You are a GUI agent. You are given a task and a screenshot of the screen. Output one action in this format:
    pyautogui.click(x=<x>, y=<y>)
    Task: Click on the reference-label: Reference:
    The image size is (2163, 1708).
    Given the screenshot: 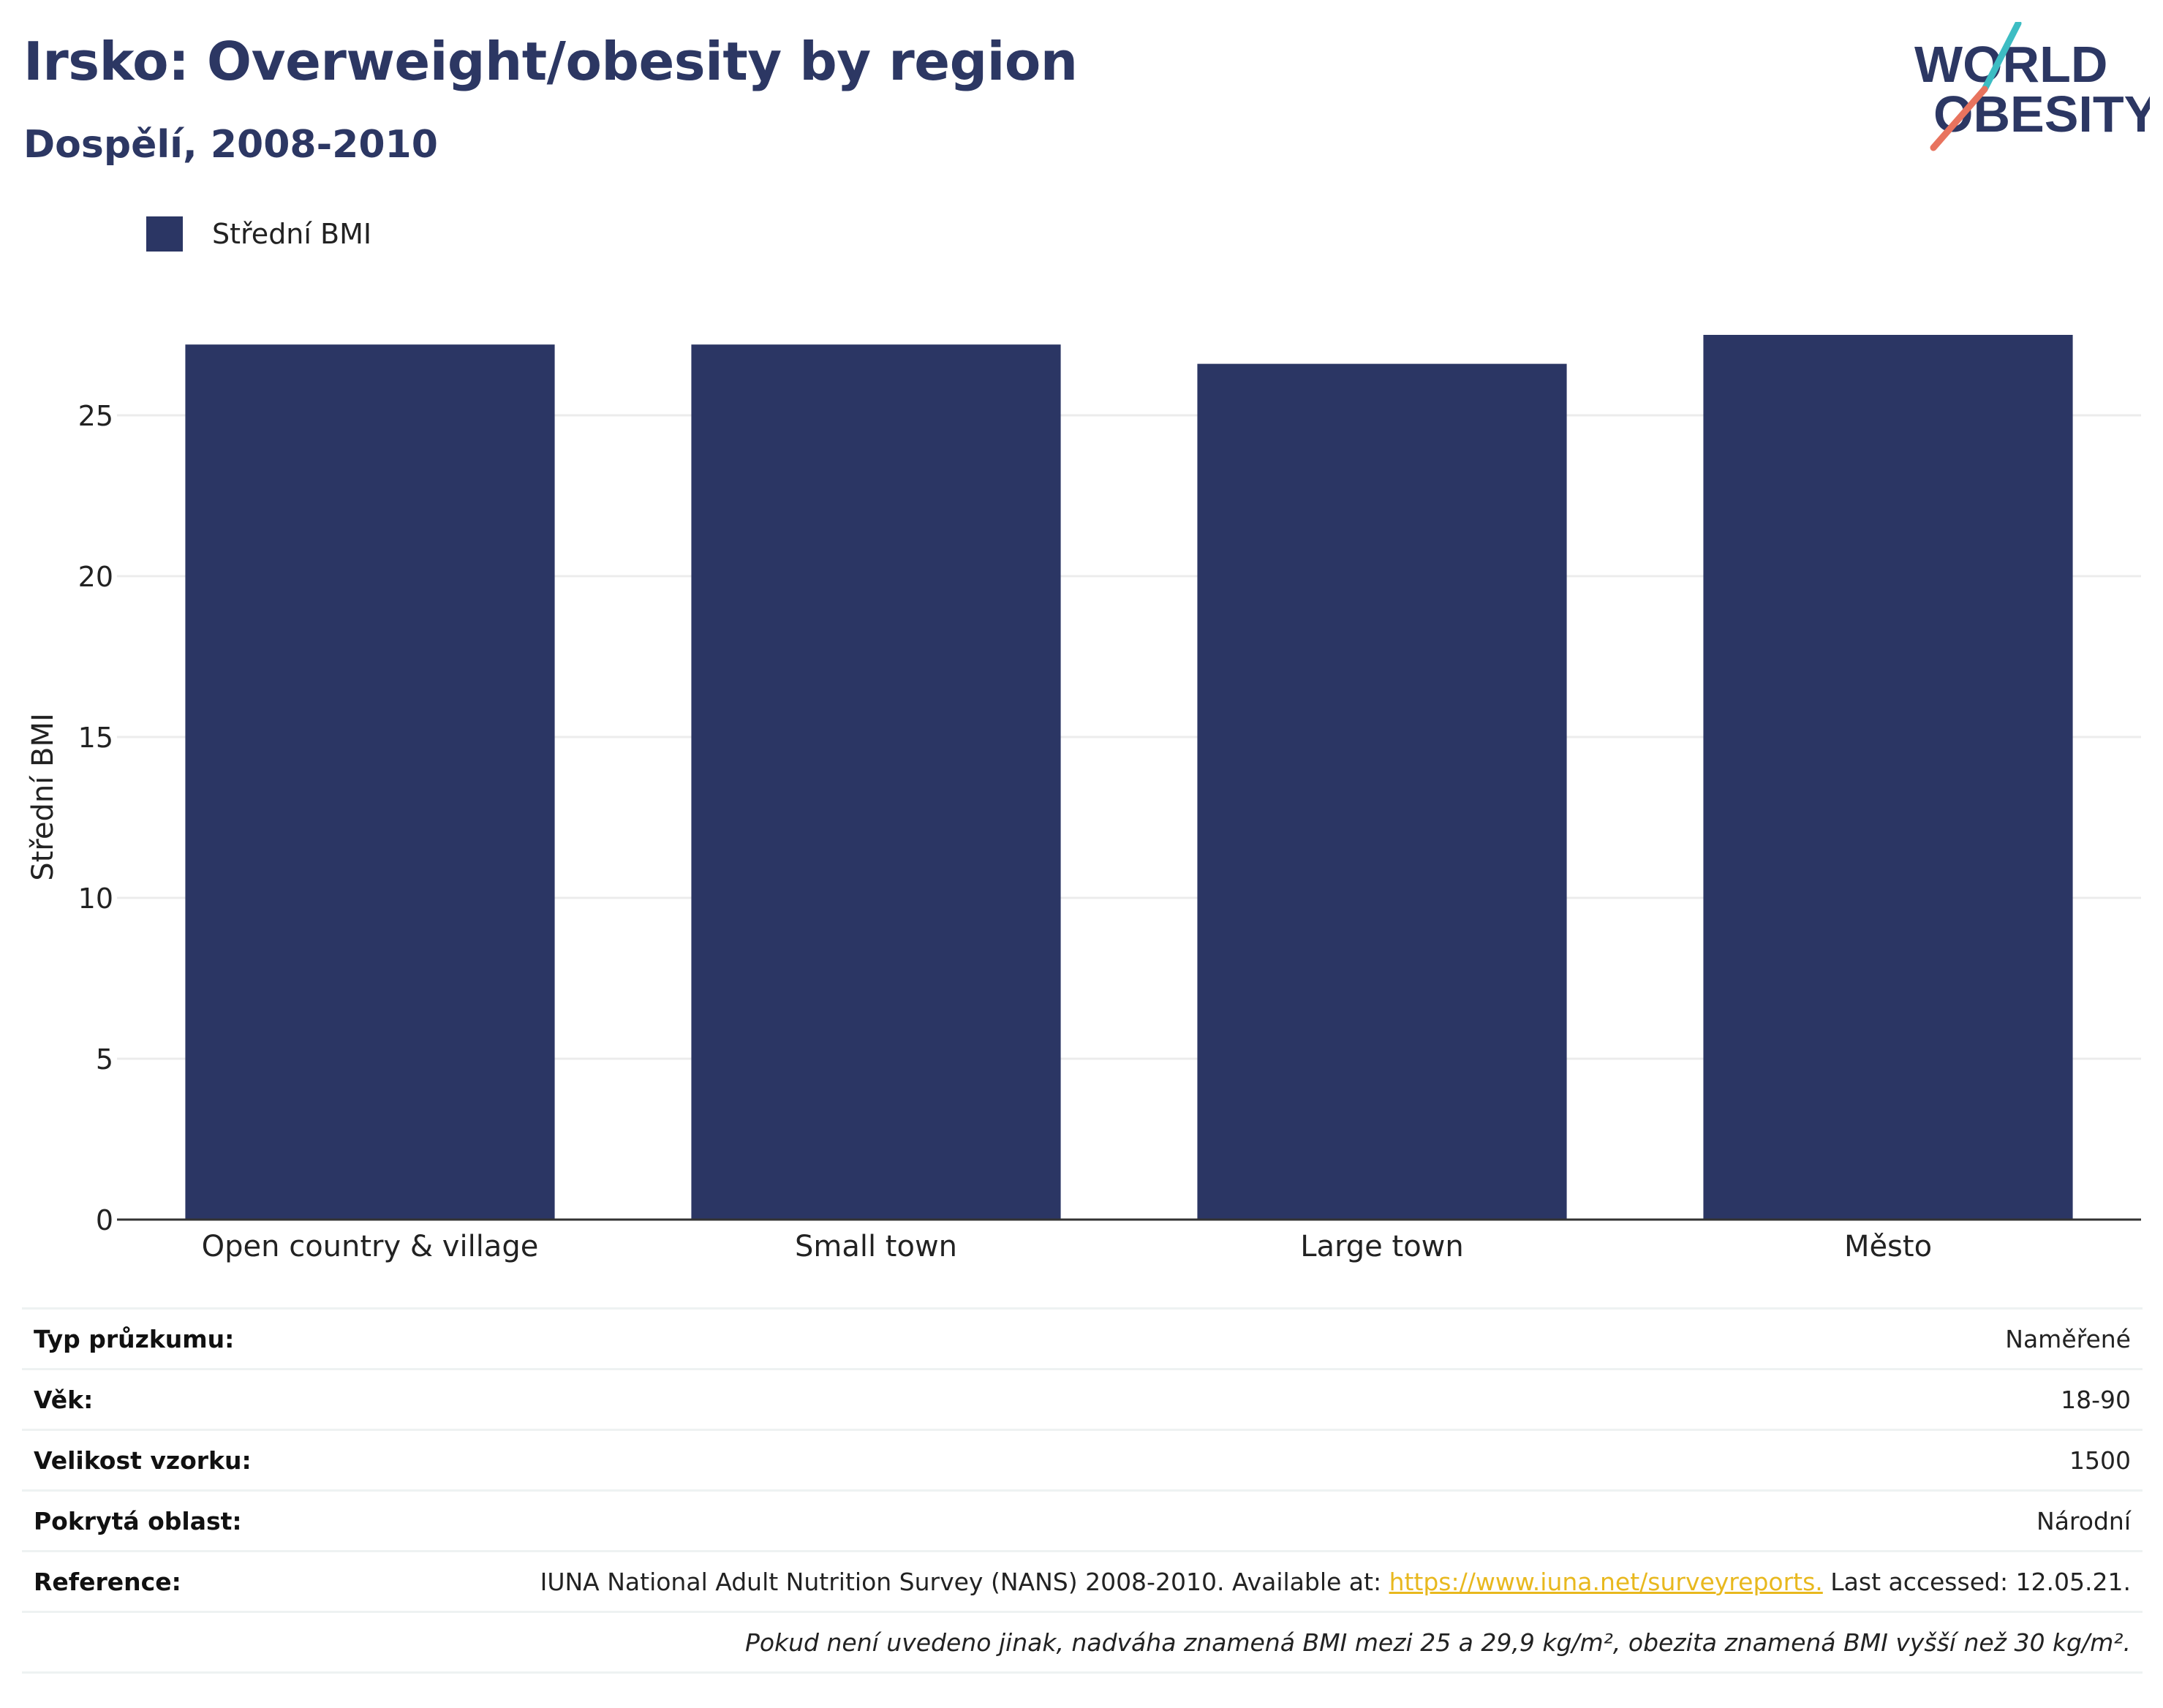 What is the action you would take?
    pyautogui.click(x=107, y=1581)
    